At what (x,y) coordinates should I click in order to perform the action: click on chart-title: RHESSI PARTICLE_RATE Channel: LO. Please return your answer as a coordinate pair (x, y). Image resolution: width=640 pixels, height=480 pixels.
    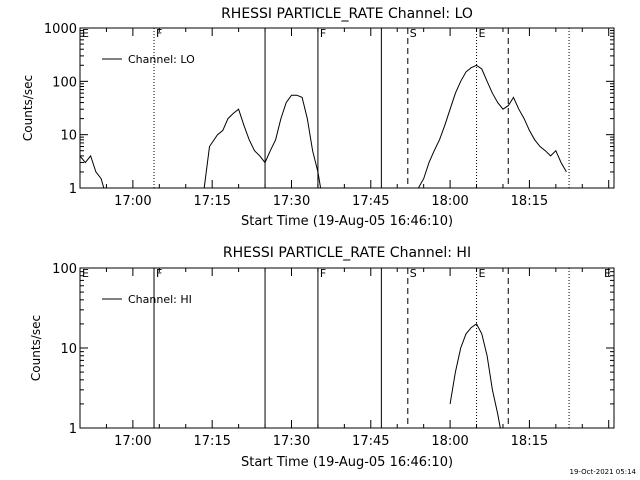
    Looking at the image, I should click on (347, 14).